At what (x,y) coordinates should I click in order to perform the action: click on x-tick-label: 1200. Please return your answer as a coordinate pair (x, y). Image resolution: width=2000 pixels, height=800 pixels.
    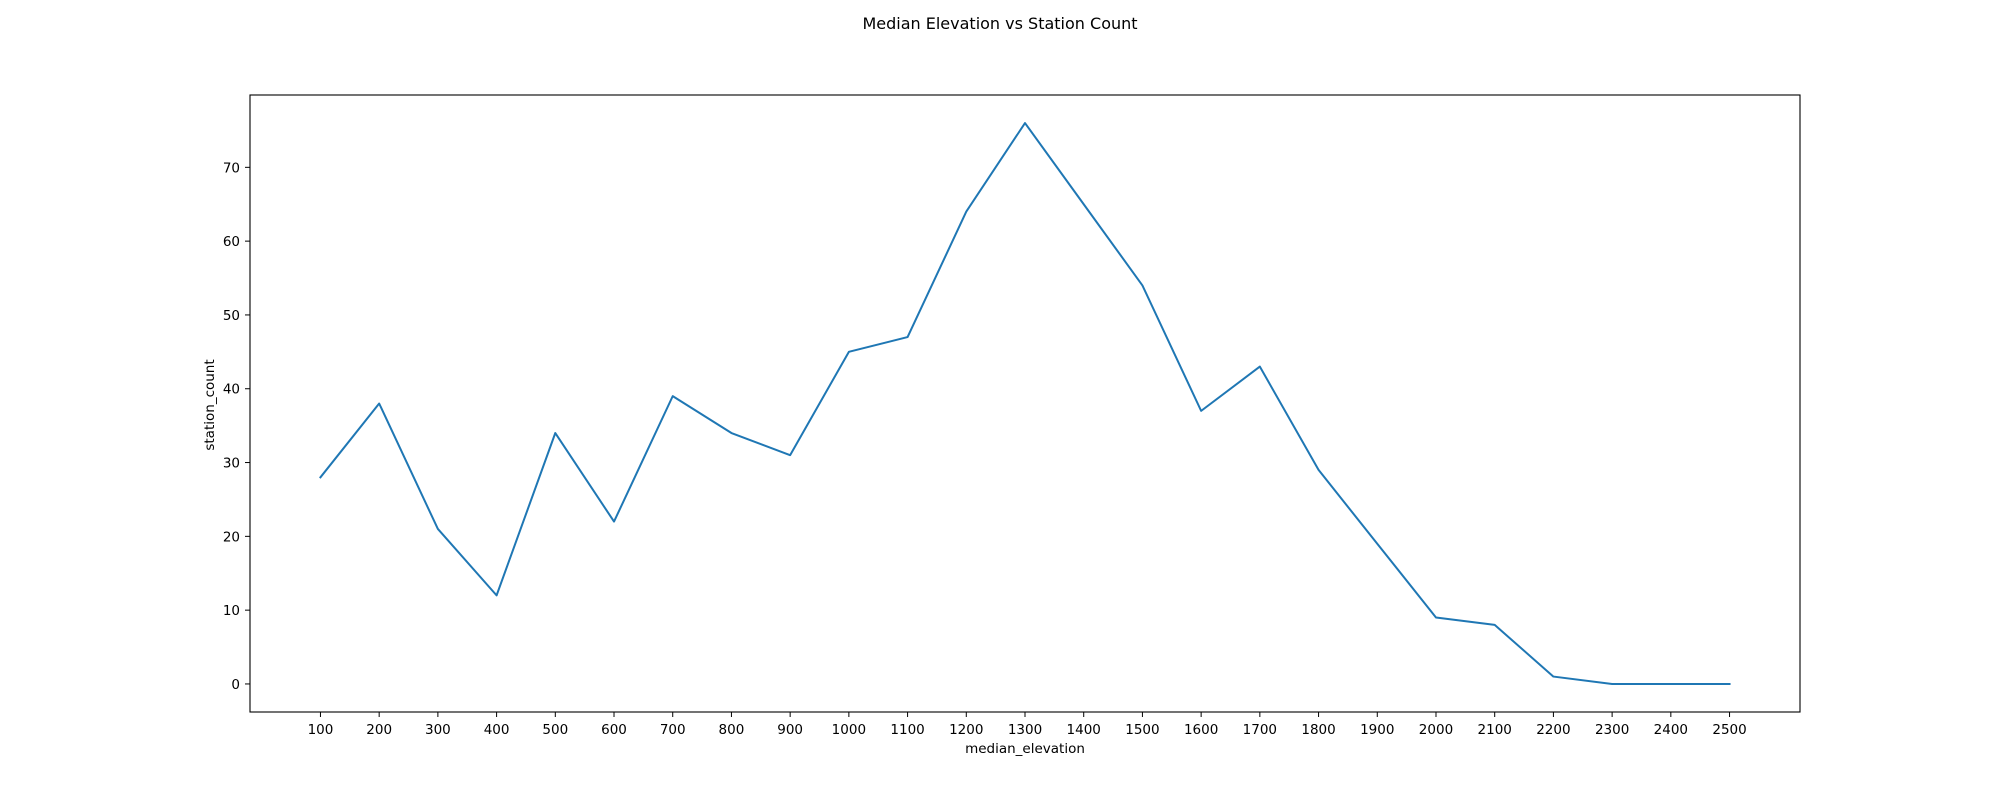
    Looking at the image, I should click on (966, 730).